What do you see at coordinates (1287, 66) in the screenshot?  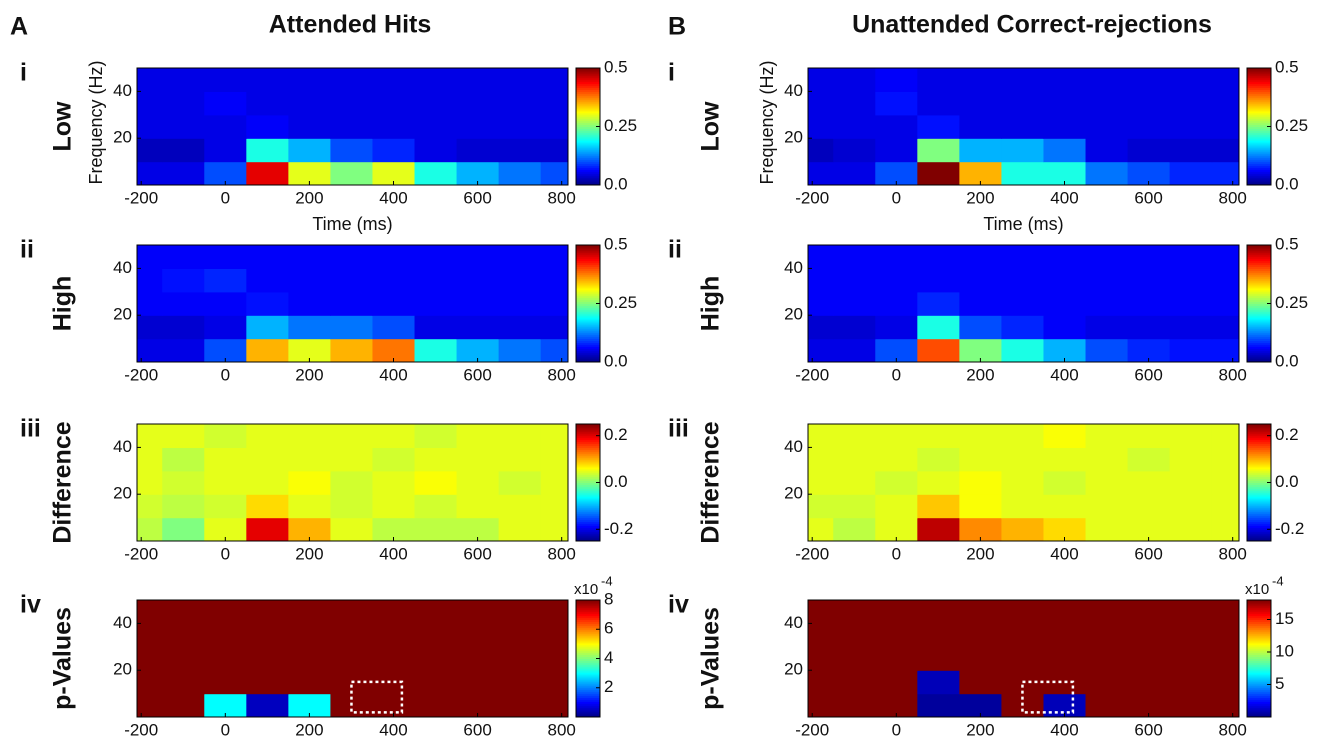 I see `colorbar-tick-label: 0.5` at bounding box center [1287, 66].